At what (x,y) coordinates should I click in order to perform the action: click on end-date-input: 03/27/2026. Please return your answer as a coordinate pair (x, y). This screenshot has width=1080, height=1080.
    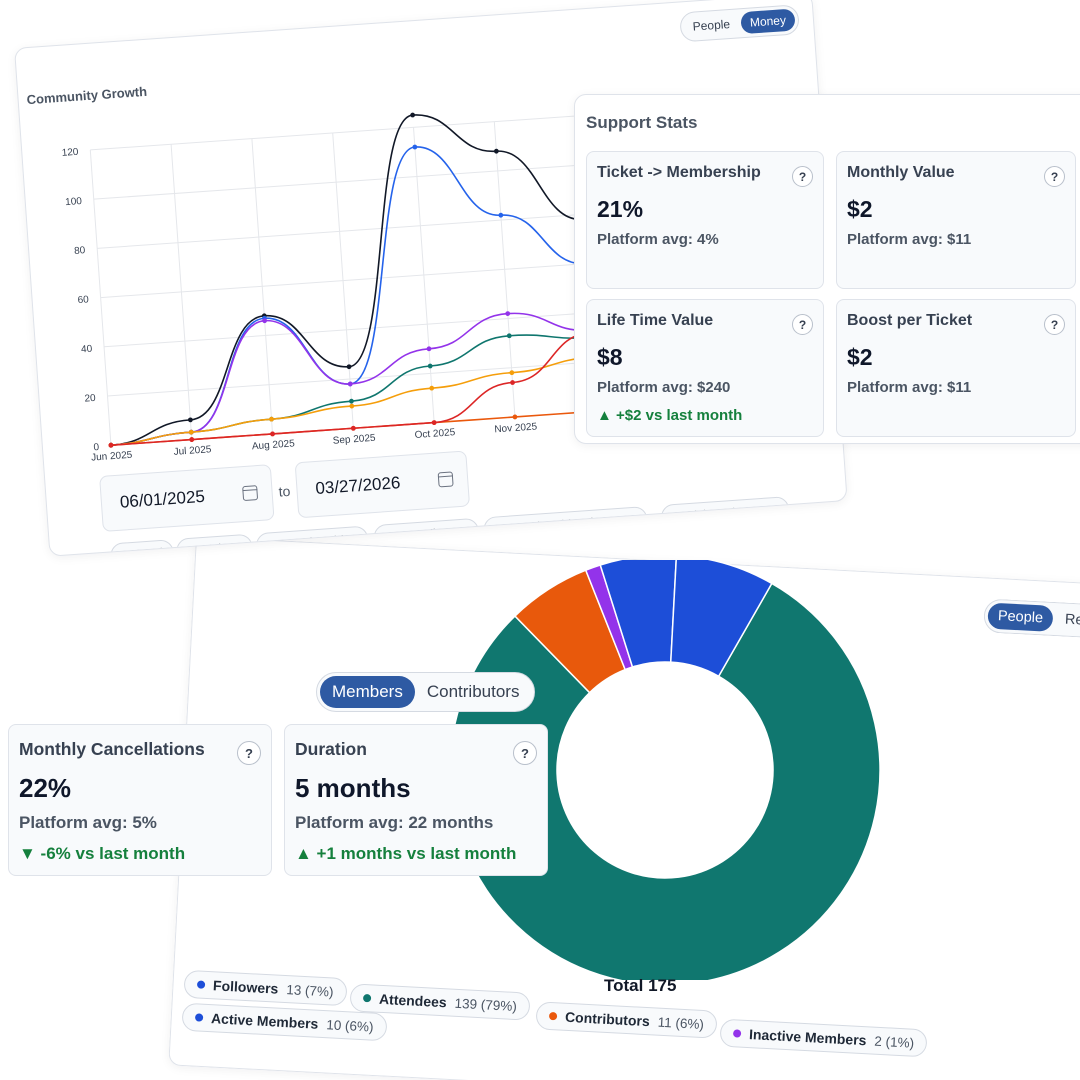
    Looking at the image, I should click on (382, 484).